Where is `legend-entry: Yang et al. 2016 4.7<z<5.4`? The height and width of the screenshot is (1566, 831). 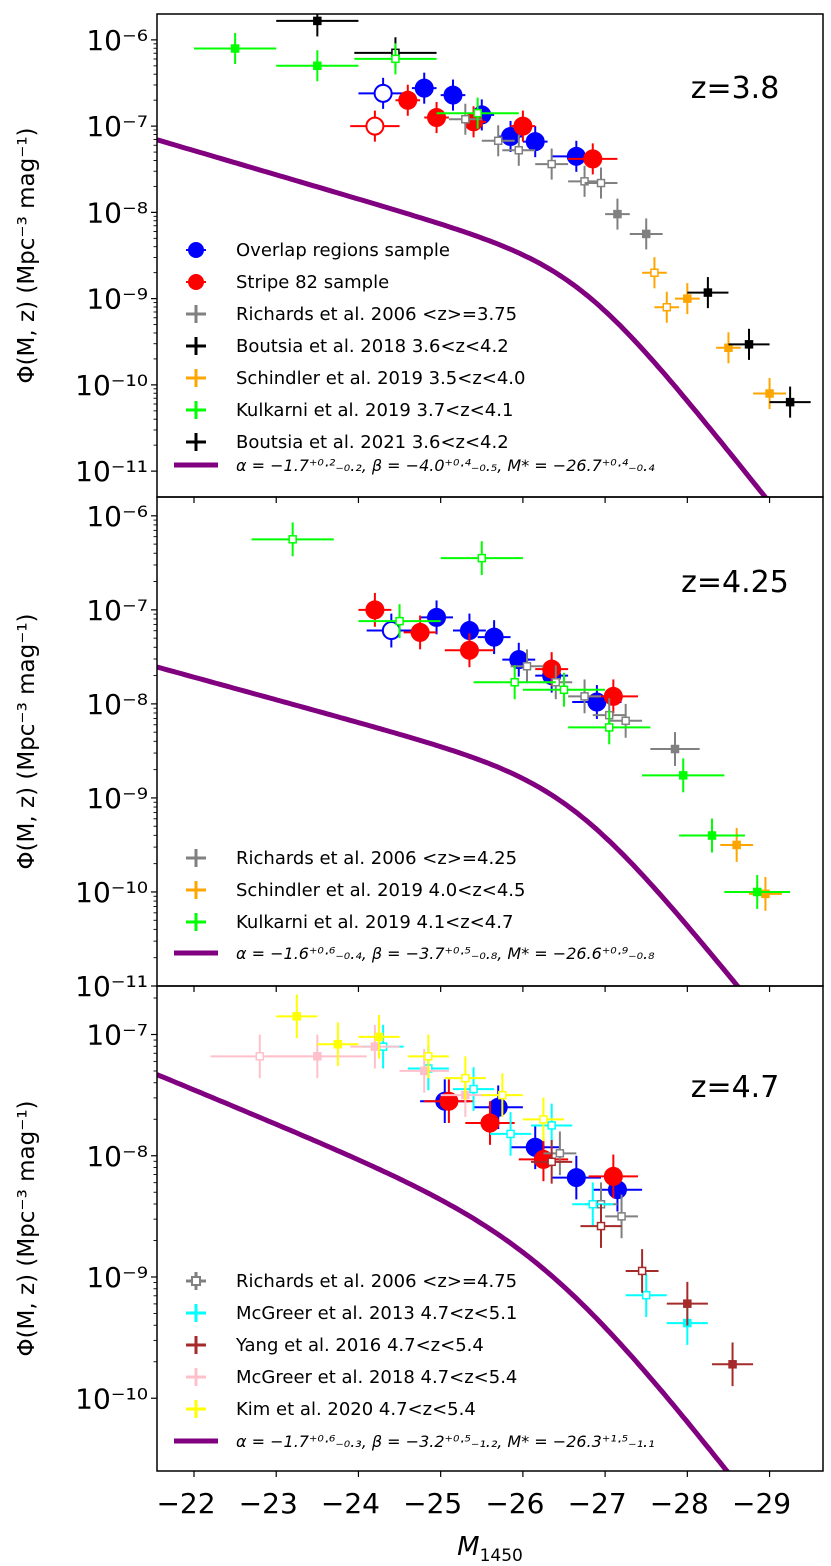
legend-entry: Yang et al. 2016 4.7<z<5.4 is located at coordinates (335, 1345).